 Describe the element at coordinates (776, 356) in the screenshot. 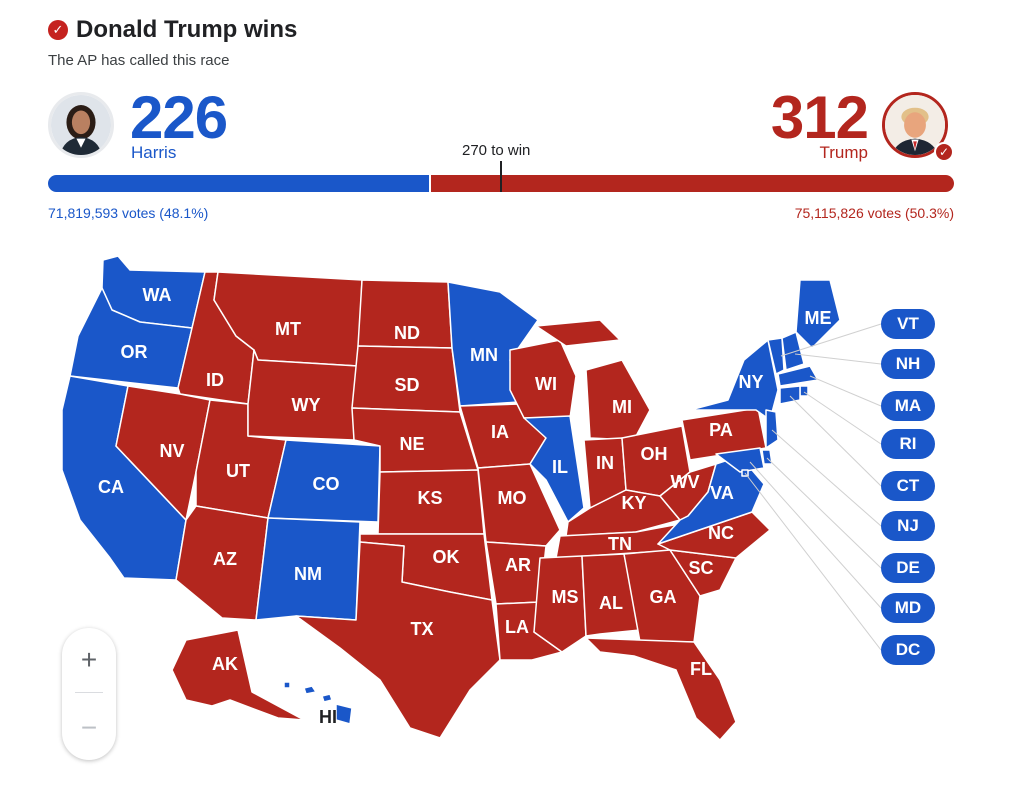

I see `state-VT` at that location.